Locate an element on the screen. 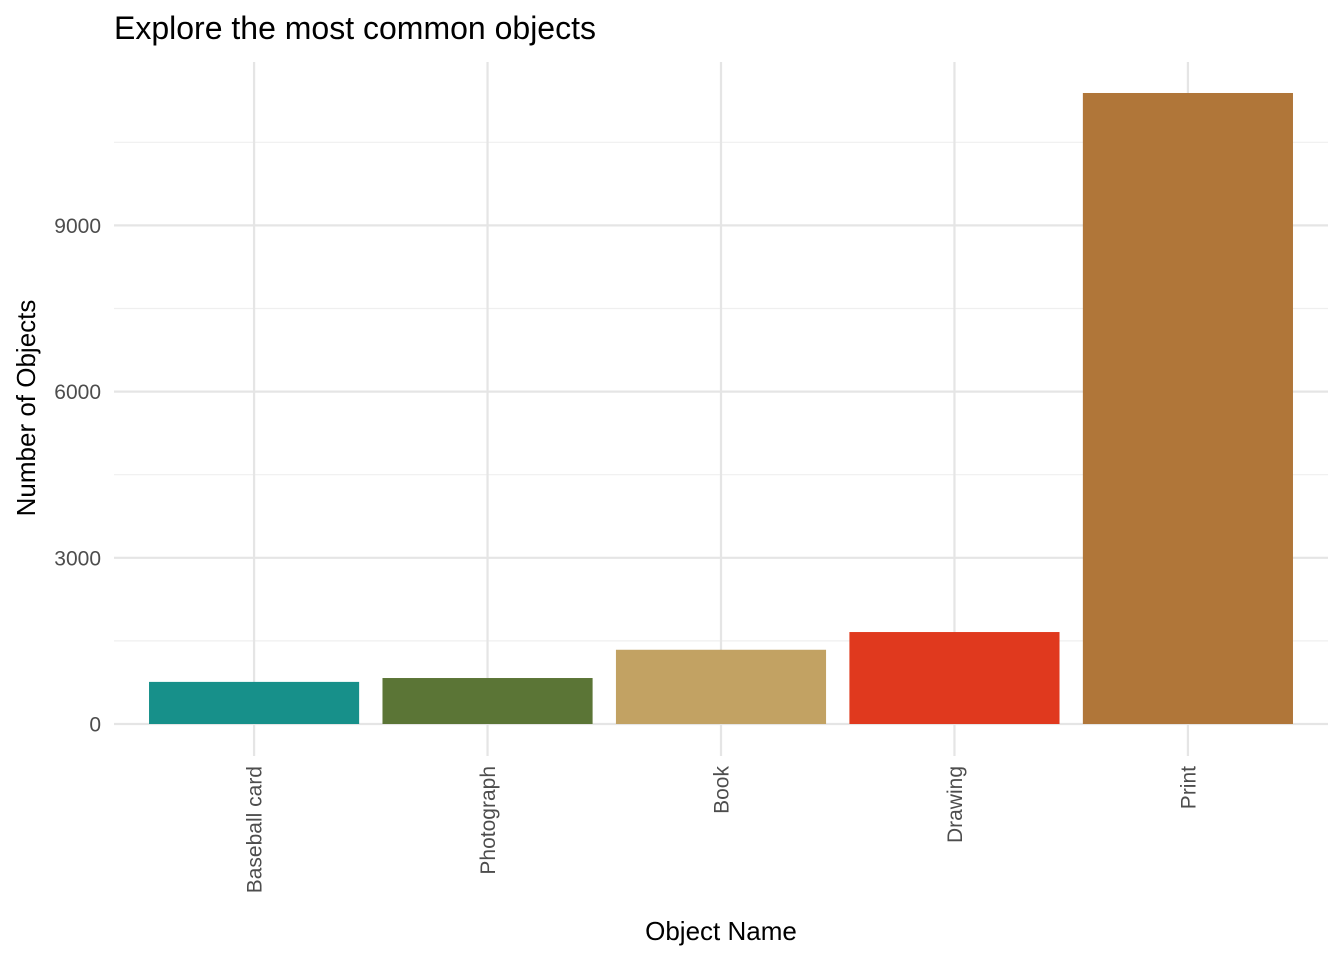 The height and width of the screenshot is (960, 1344). bar-baseball-card is located at coordinates (254, 702).